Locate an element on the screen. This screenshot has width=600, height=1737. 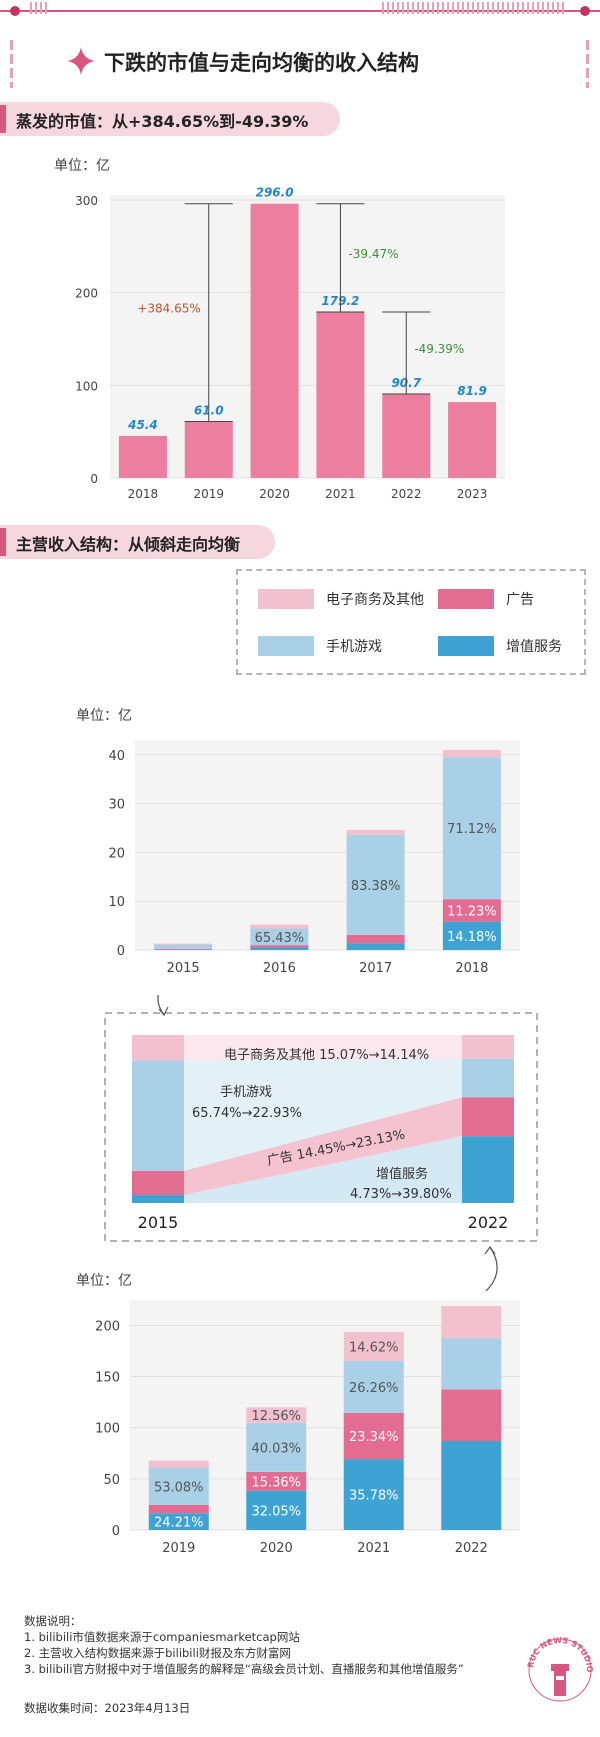
segment-label: 40.03% is located at coordinates (276, 1448).